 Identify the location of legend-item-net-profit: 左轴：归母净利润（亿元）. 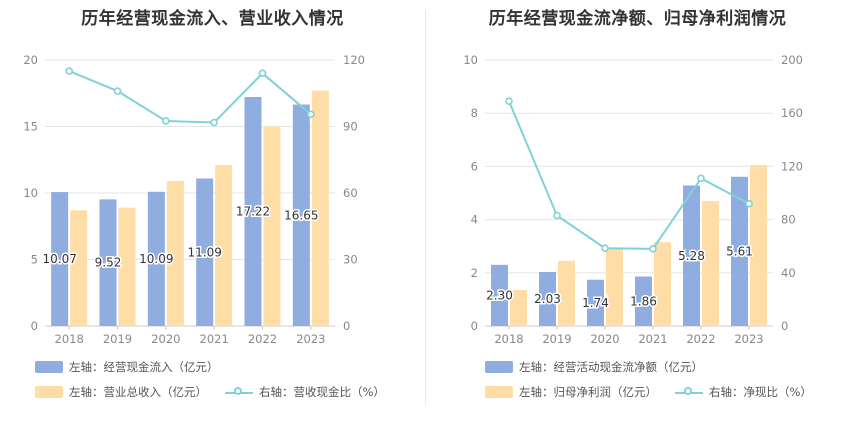
(571, 392).